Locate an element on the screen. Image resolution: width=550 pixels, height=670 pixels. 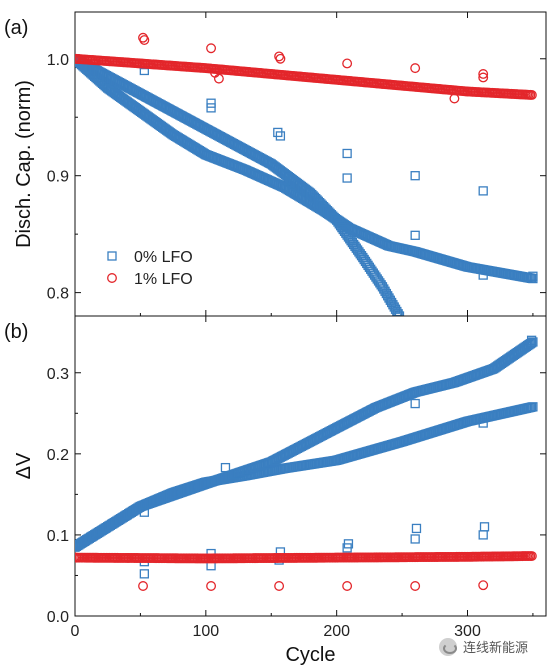
panel-b-xtick-label: 300 is located at coordinates (467, 631).